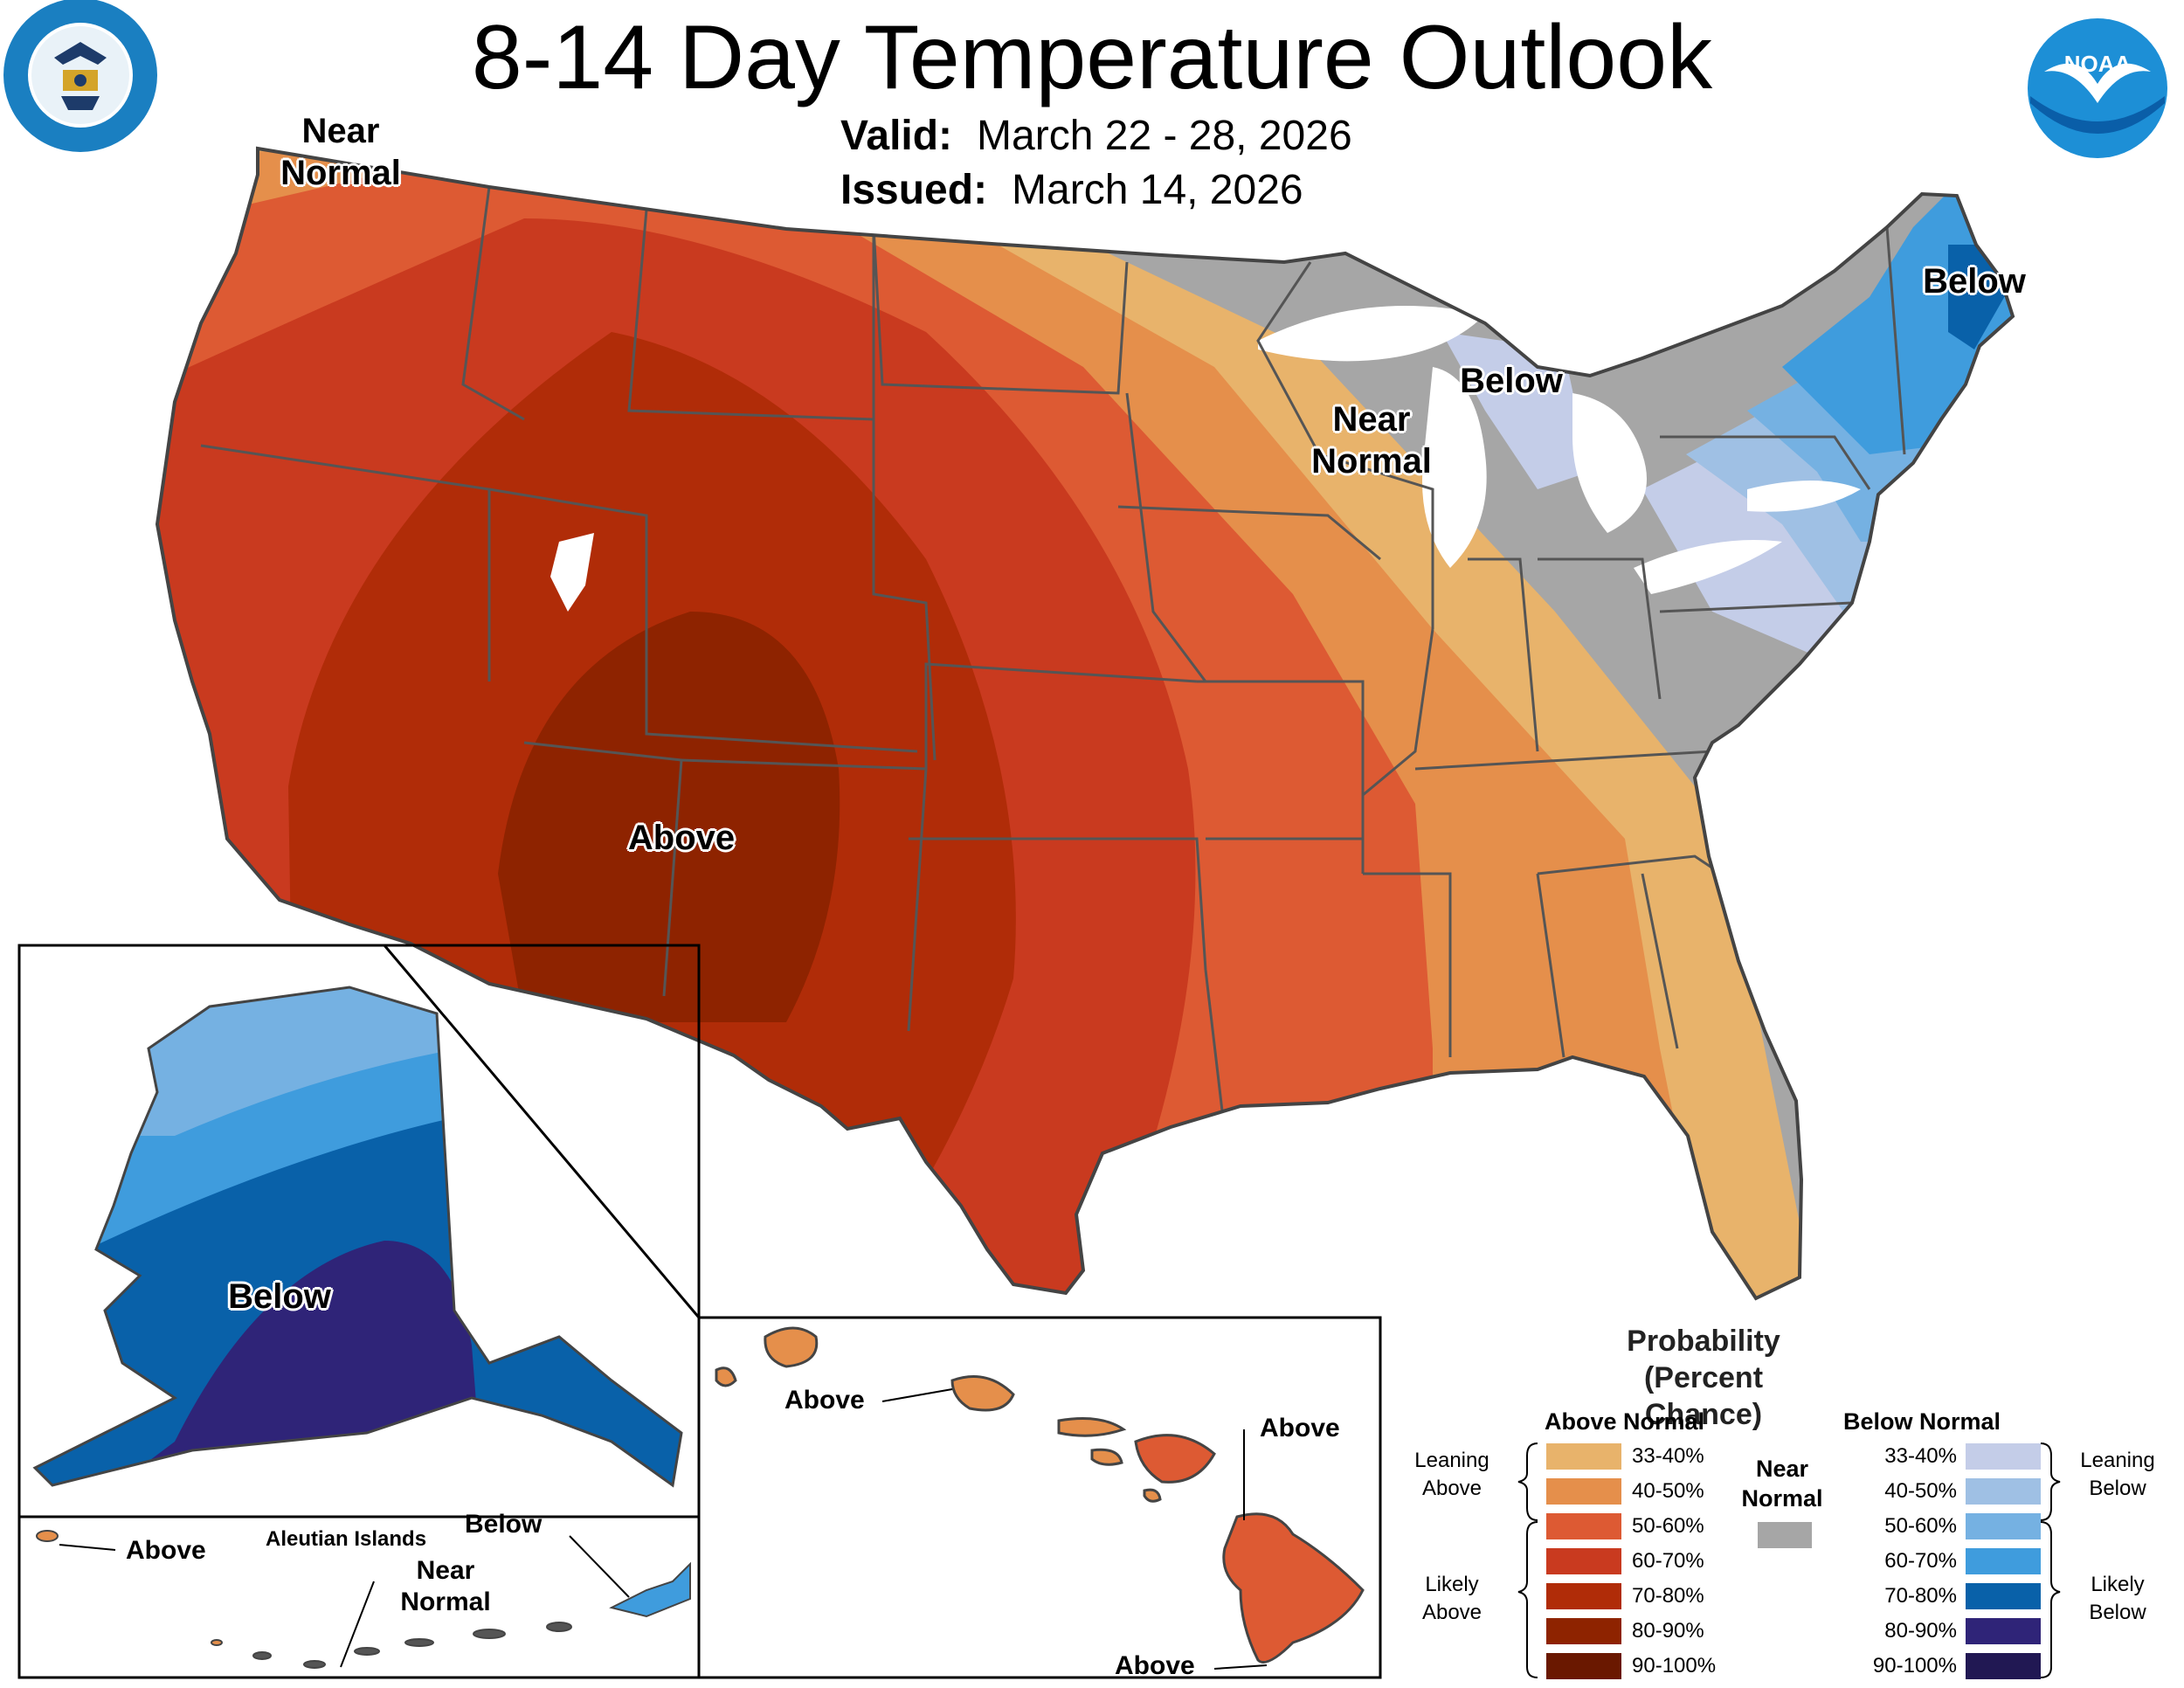  I want to click on aleutian-islands, so click(363, 1599).